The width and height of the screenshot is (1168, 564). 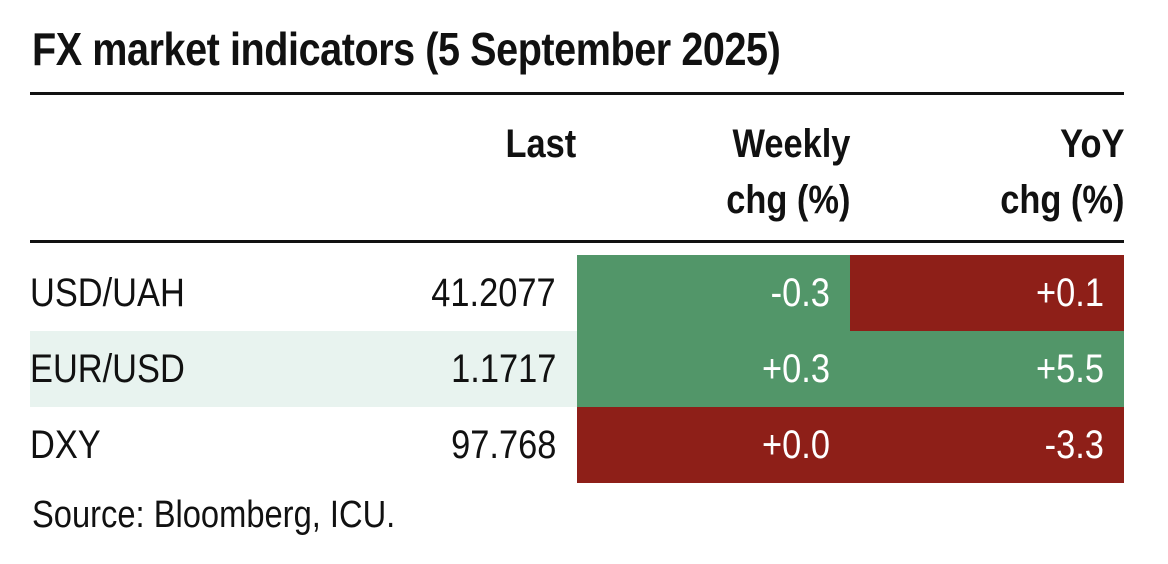 I want to click on weekly-change-cell: +0.3, so click(x=713, y=369).